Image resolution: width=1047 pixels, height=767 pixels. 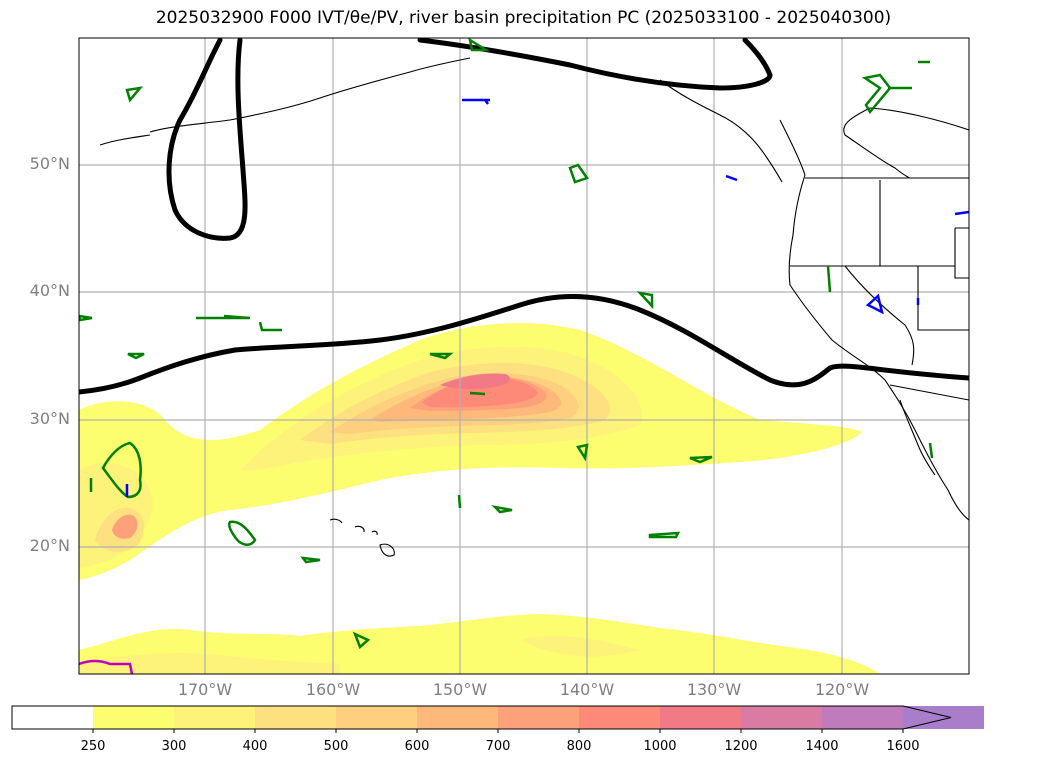 What do you see at coordinates (460, 689) in the screenshot?
I see `lon-label-150w: 150°W` at bounding box center [460, 689].